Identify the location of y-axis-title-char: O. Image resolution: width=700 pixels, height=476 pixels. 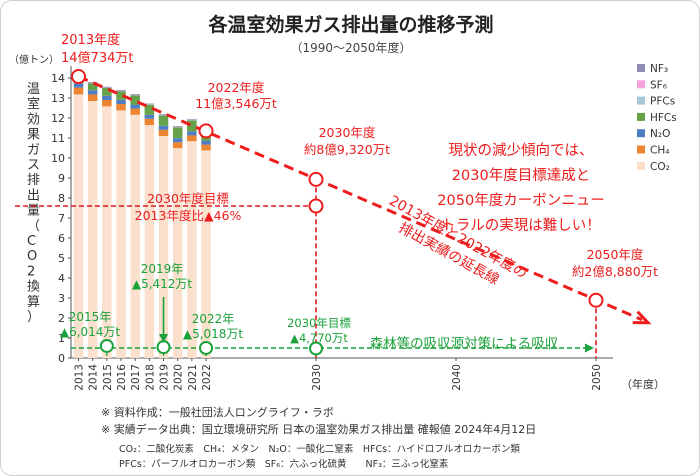
(32, 256).